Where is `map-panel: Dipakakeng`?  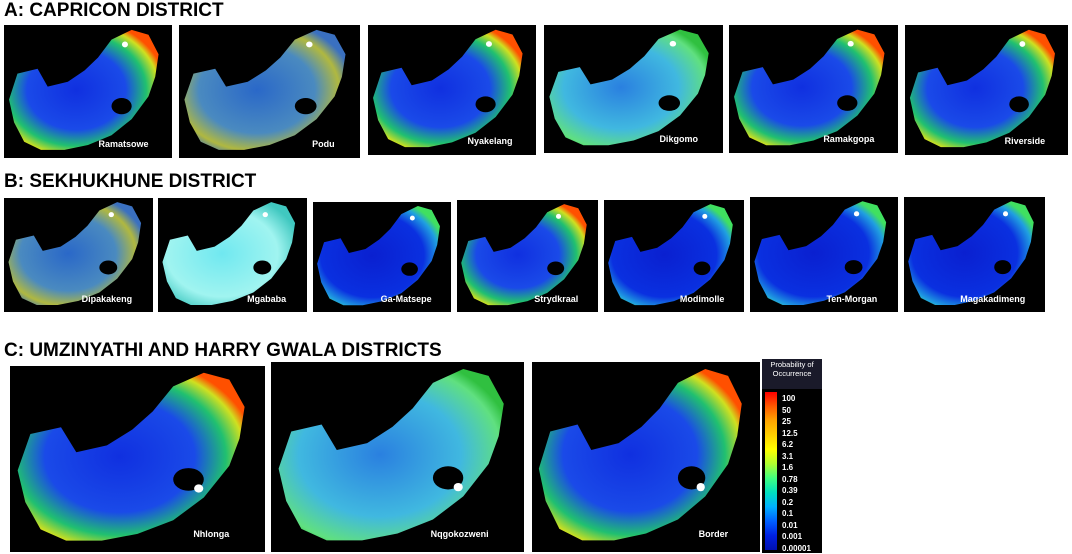 map-panel: Dipakakeng is located at coordinates (78, 255).